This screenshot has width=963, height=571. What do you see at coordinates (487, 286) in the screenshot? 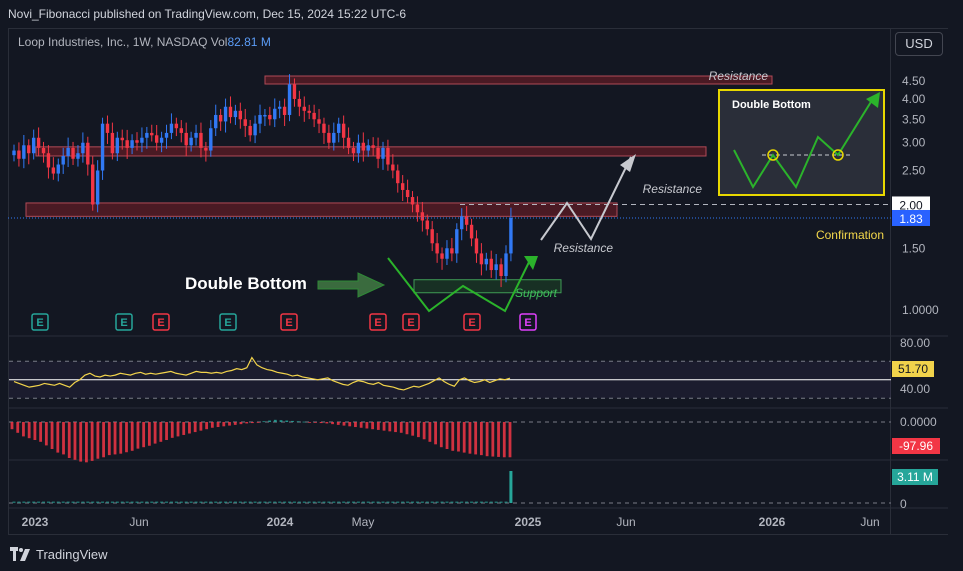
I see `support-zone` at bounding box center [487, 286].